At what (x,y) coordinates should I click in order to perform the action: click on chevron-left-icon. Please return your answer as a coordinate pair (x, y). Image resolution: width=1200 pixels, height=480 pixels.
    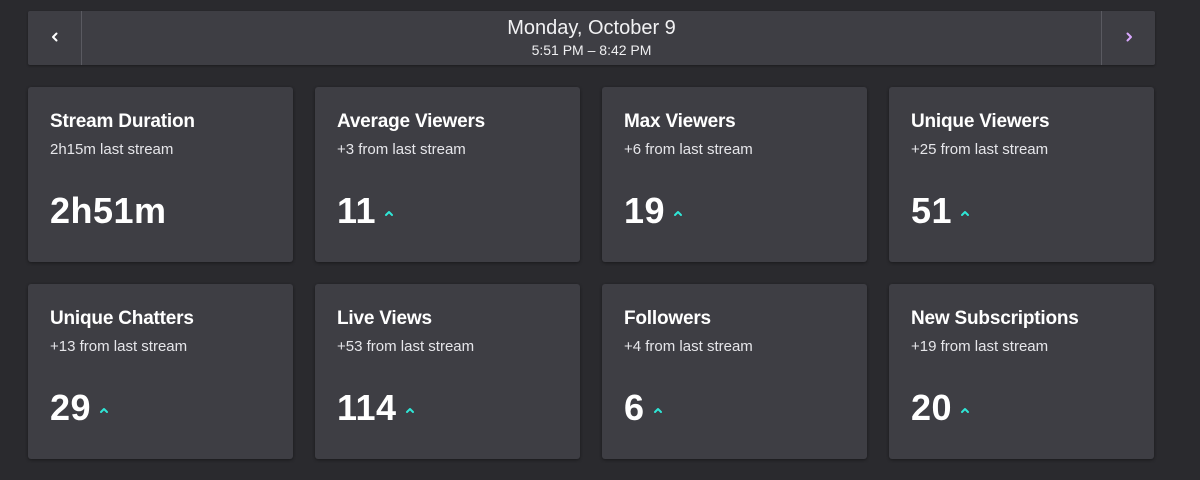
    Looking at the image, I should click on (55, 38).